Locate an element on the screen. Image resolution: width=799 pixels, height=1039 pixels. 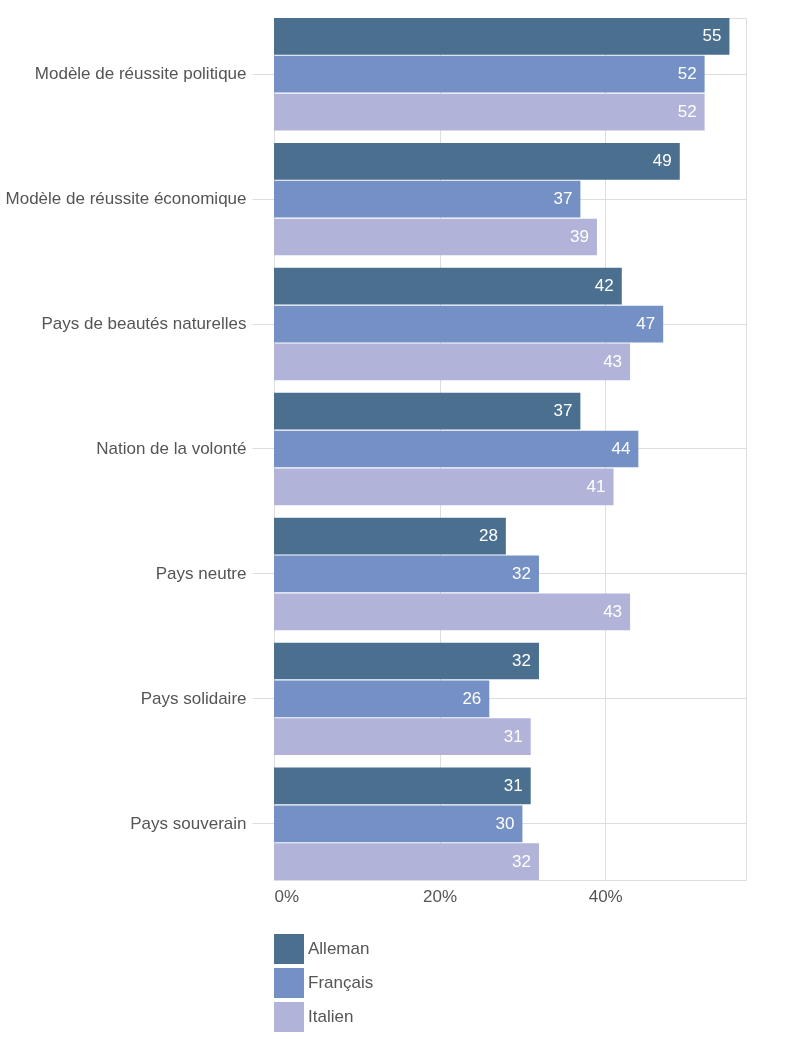
x-tick-label: 20% is located at coordinates (440, 896).